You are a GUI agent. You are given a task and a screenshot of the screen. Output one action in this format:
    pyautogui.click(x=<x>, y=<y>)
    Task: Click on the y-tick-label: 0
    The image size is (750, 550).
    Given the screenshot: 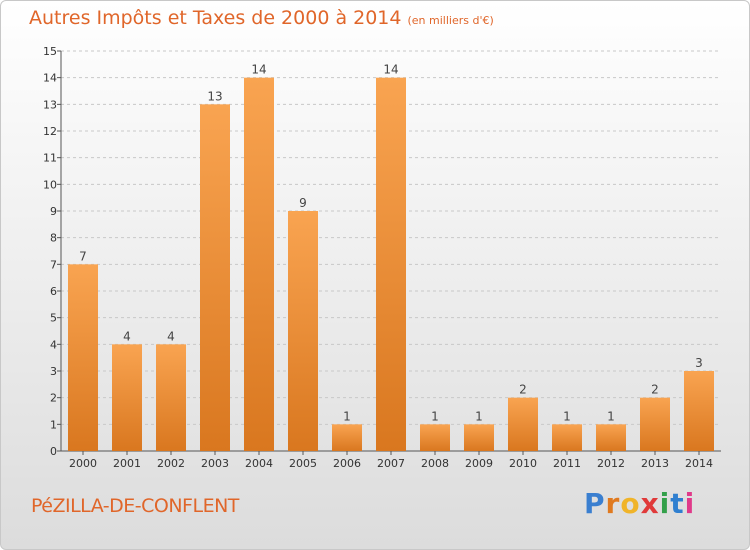 What is the action you would take?
    pyautogui.click(x=53, y=451)
    